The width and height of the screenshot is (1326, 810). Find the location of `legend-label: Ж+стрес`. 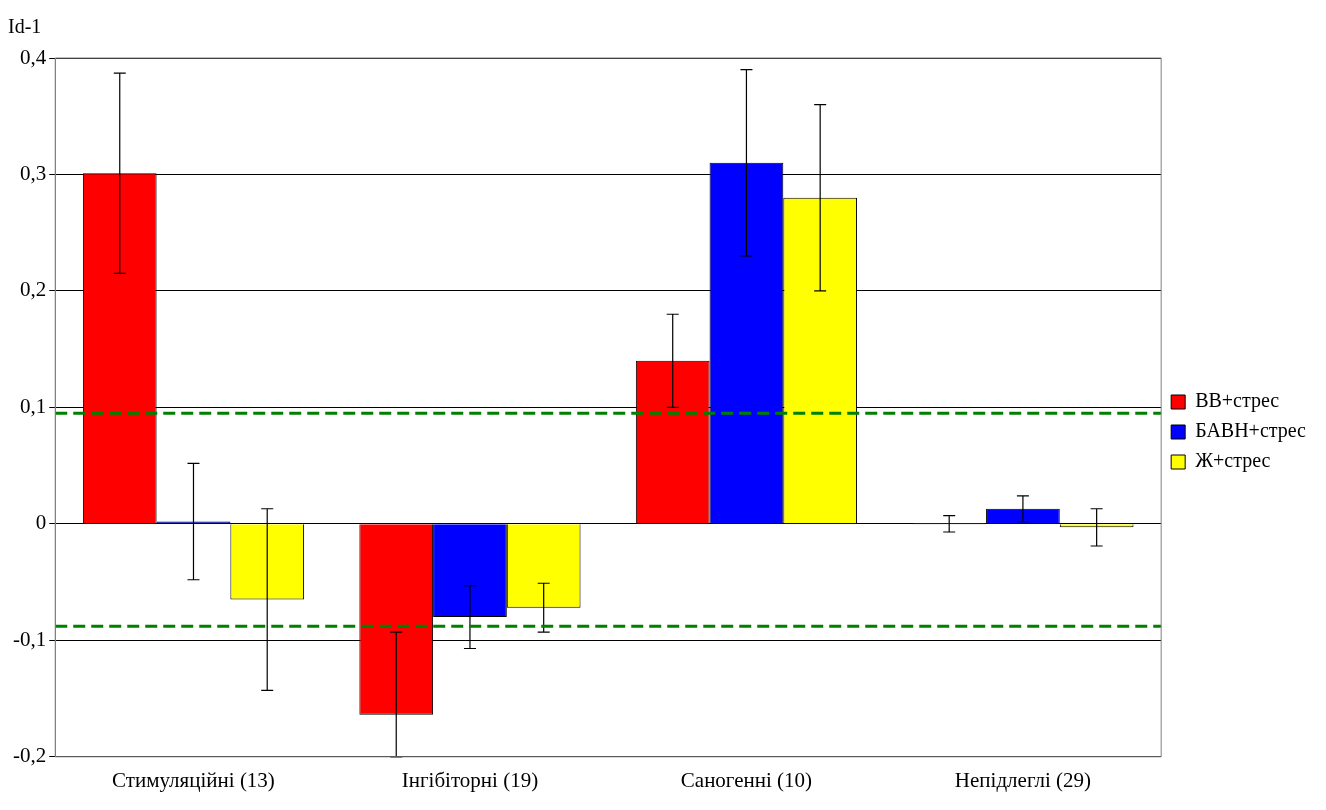

legend-label: Ж+стрес is located at coordinates (1233, 461).